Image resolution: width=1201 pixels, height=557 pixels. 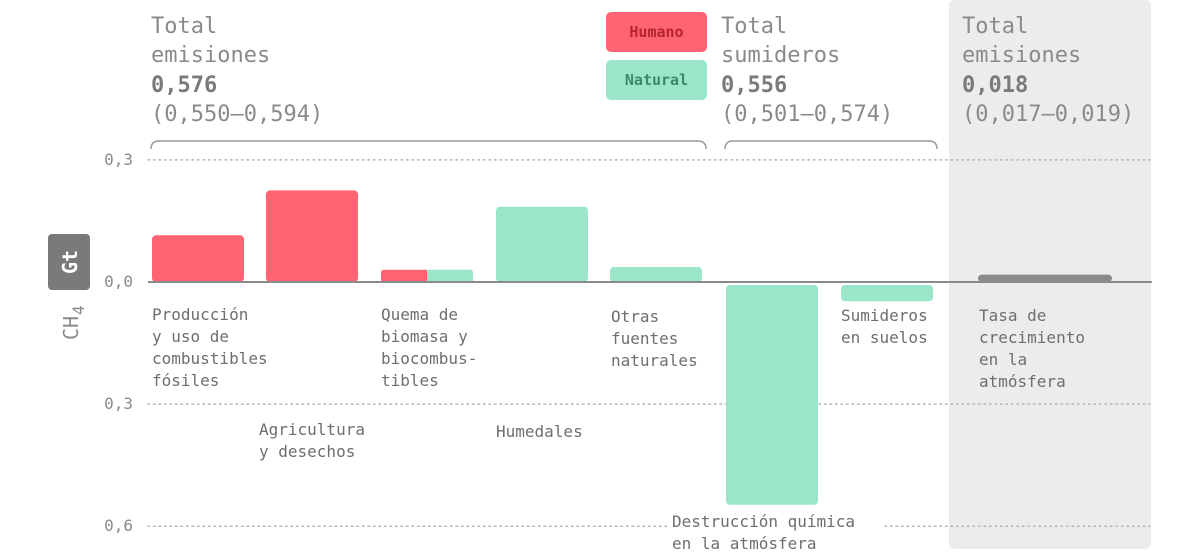 What do you see at coordinates (190, 336) in the screenshot?
I see `category-label-line: y uso de` at bounding box center [190, 336].